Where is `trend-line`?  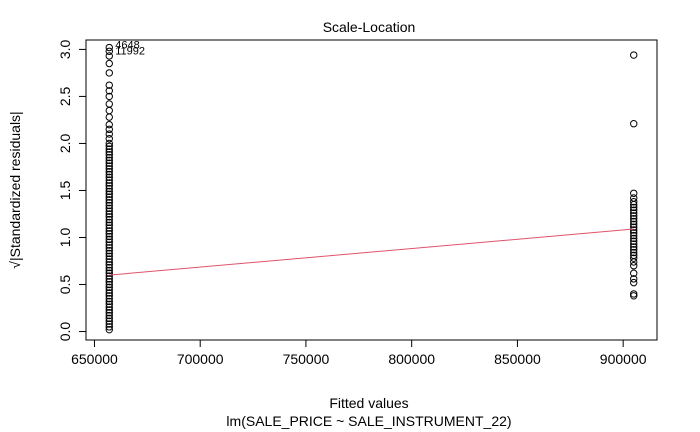
trend-line is located at coordinates (371, 252).